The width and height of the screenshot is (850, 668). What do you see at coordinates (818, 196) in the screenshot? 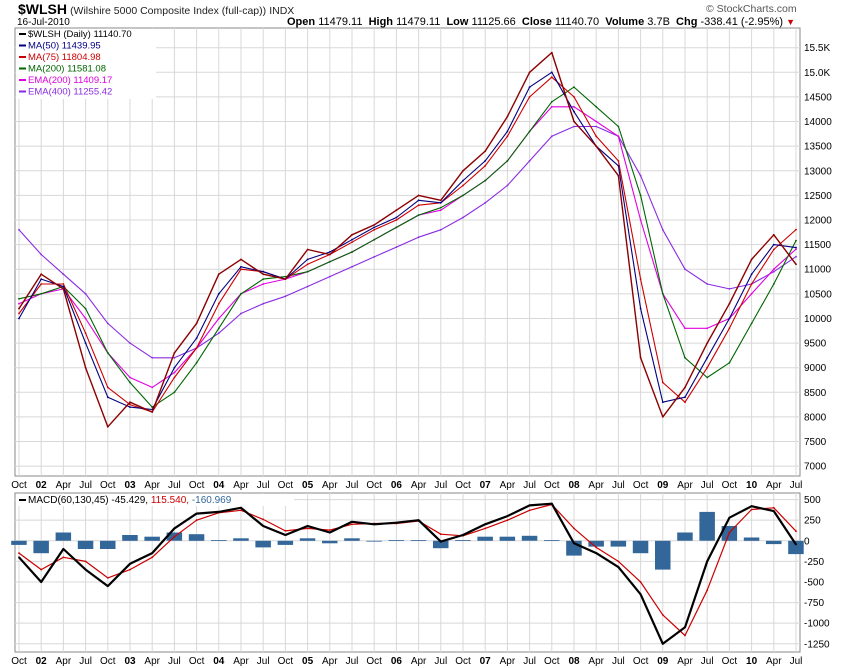
I see `y-tick-label: 12500` at bounding box center [818, 196].